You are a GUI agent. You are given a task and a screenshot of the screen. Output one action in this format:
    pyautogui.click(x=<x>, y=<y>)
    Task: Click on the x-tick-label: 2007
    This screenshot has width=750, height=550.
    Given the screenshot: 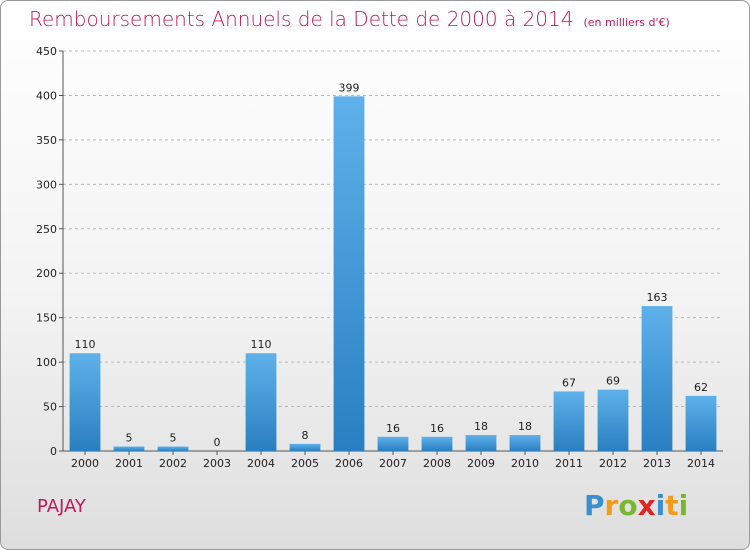 What is the action you would take?
    pyautogui.click(x=393, y=463)
    